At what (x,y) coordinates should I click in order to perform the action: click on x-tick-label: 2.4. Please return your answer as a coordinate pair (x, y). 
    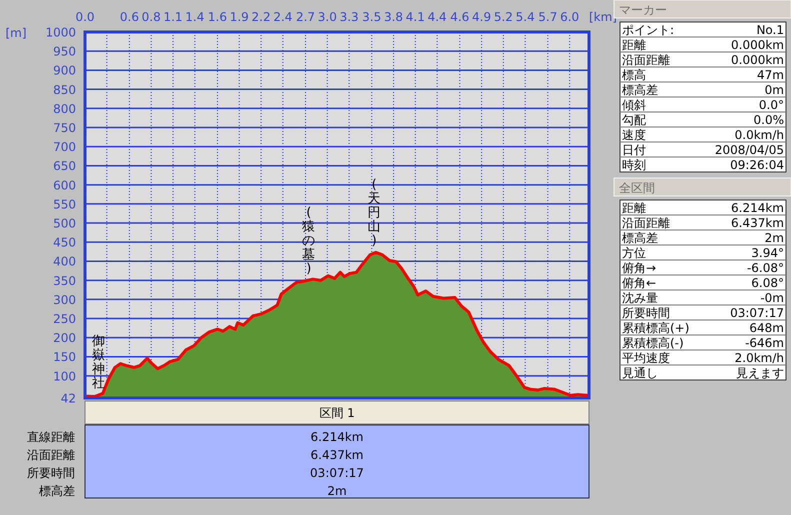
    Looking at the image, I should click on (282, 17).